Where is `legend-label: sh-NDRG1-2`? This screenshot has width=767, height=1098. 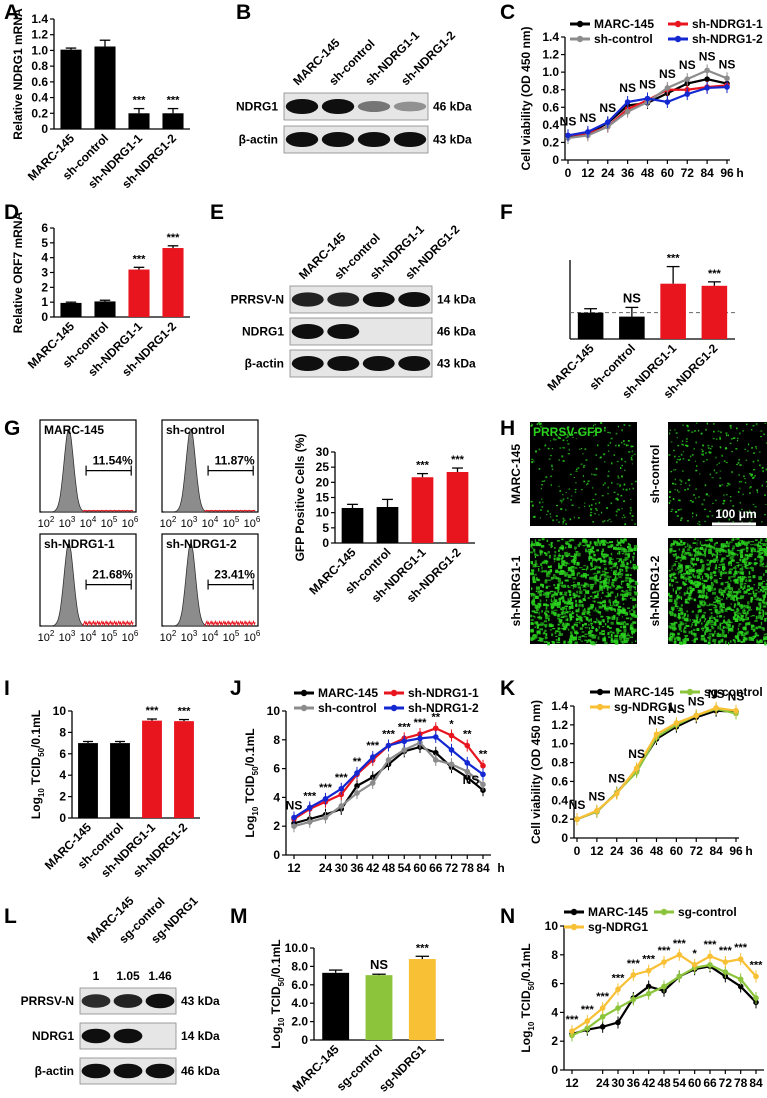 legend-label: sh-NDRG1-2 is located at coordinates (443, 708).